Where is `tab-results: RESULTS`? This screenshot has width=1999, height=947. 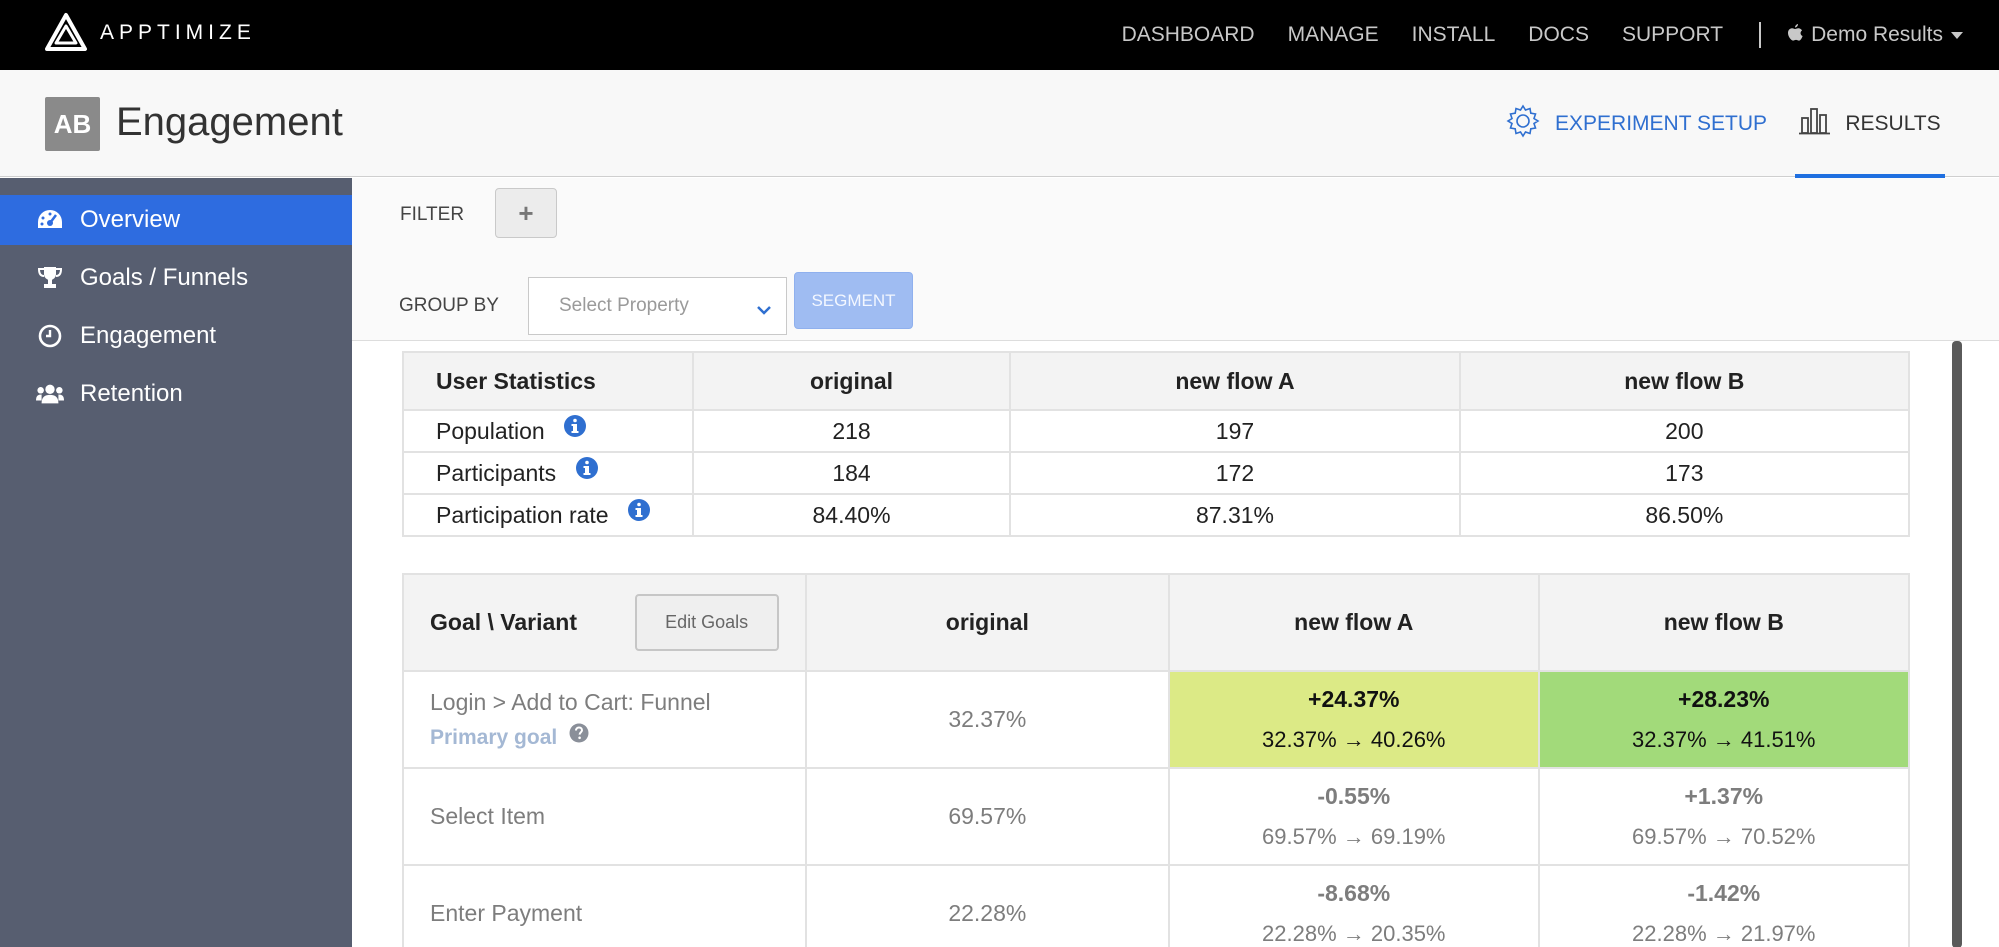 tab-results: RESULTS is located at coordinates (1870, 124).